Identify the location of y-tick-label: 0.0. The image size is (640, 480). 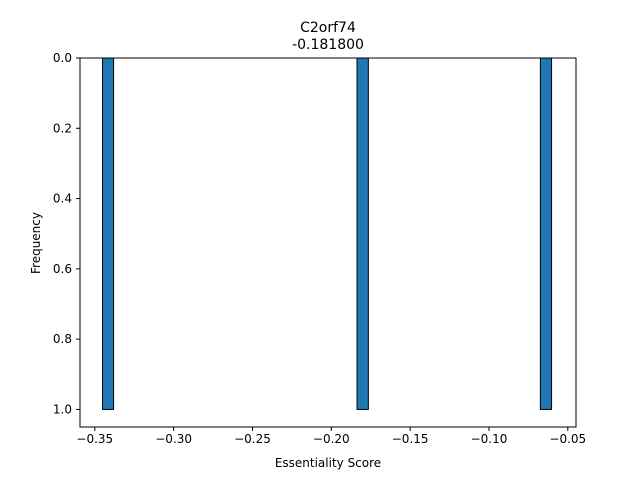
(62, 58).